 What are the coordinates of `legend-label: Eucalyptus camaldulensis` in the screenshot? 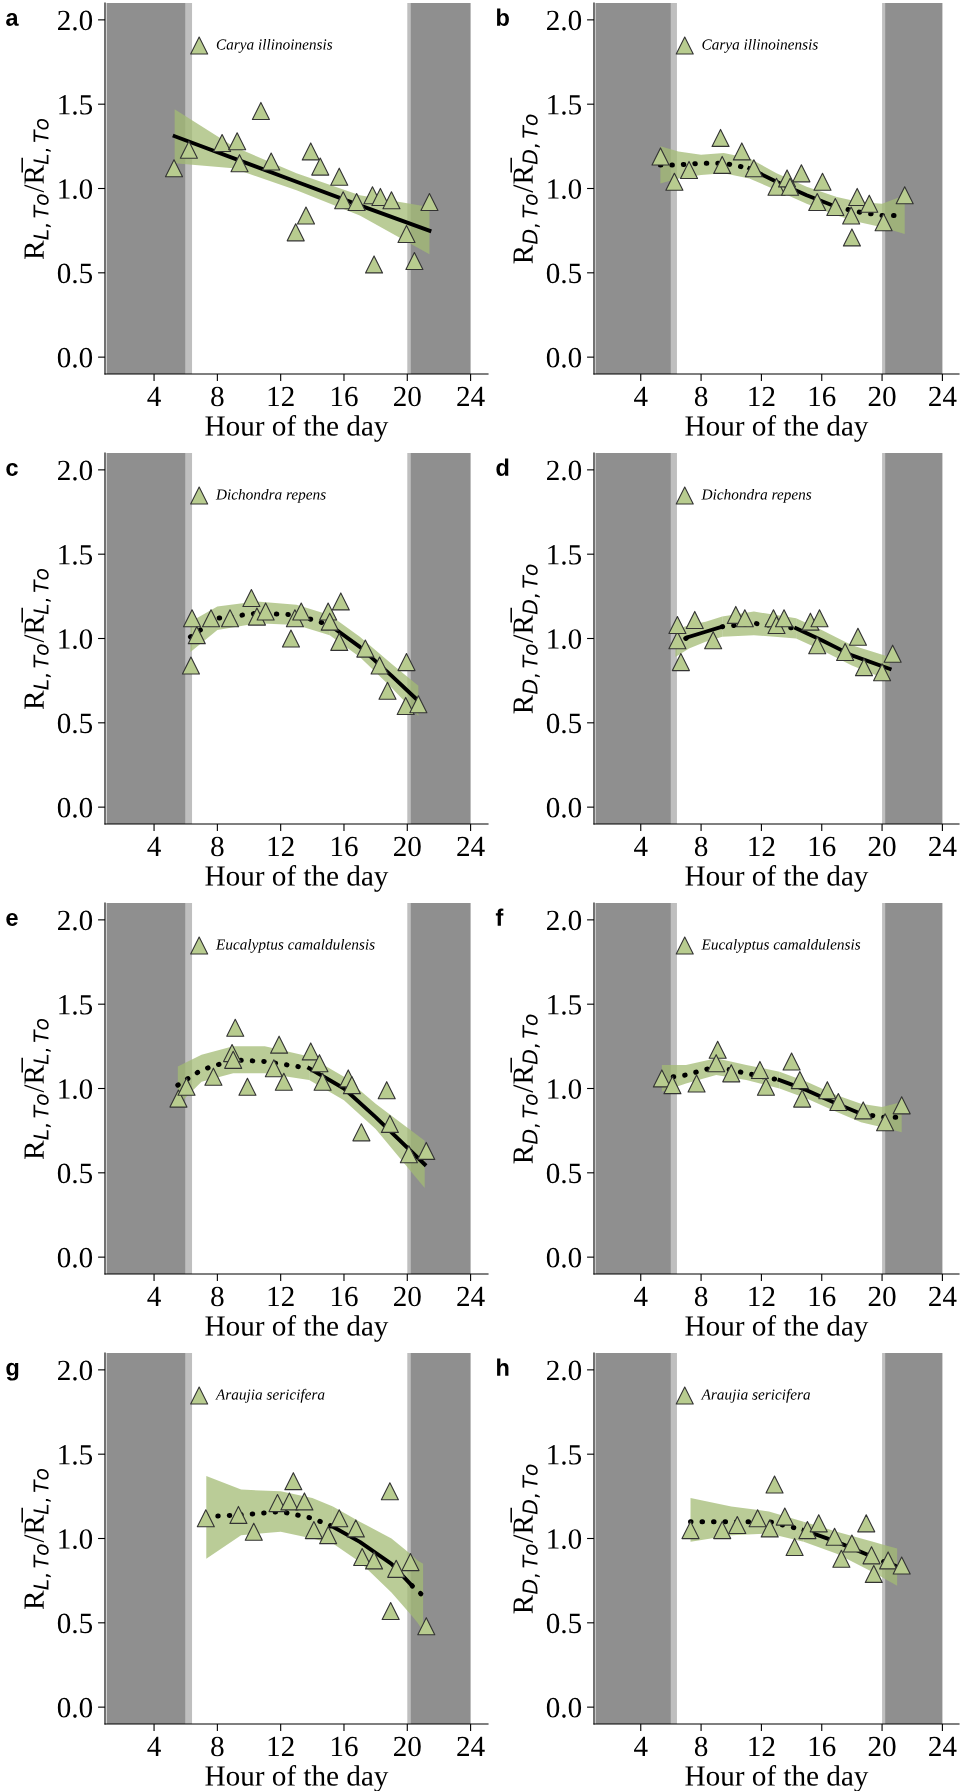 It's located at (295, 945).